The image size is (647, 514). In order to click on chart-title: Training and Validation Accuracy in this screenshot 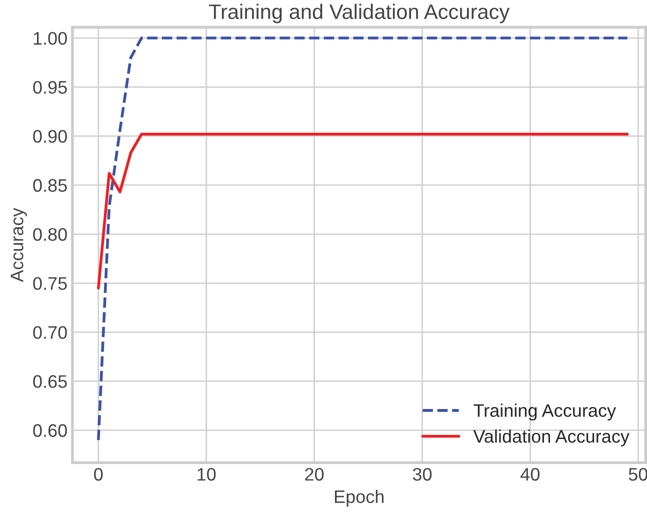, I will do `click(359, 14)`.